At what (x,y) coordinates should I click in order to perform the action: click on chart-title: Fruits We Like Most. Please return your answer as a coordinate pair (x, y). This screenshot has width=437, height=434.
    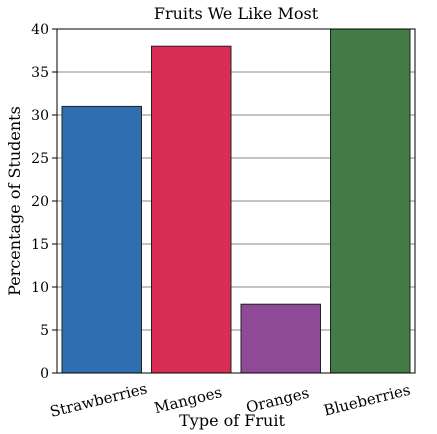
    Looking at the image, I should click on (236, 13).